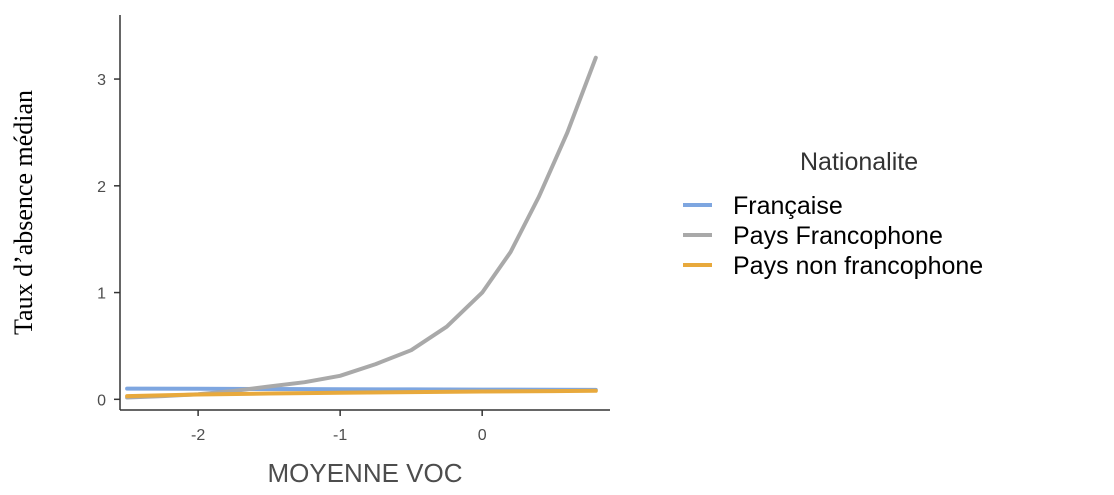 This screenshot has width=1114, height=495. I want to click on y-tick-label: 0, so click(101, 400).